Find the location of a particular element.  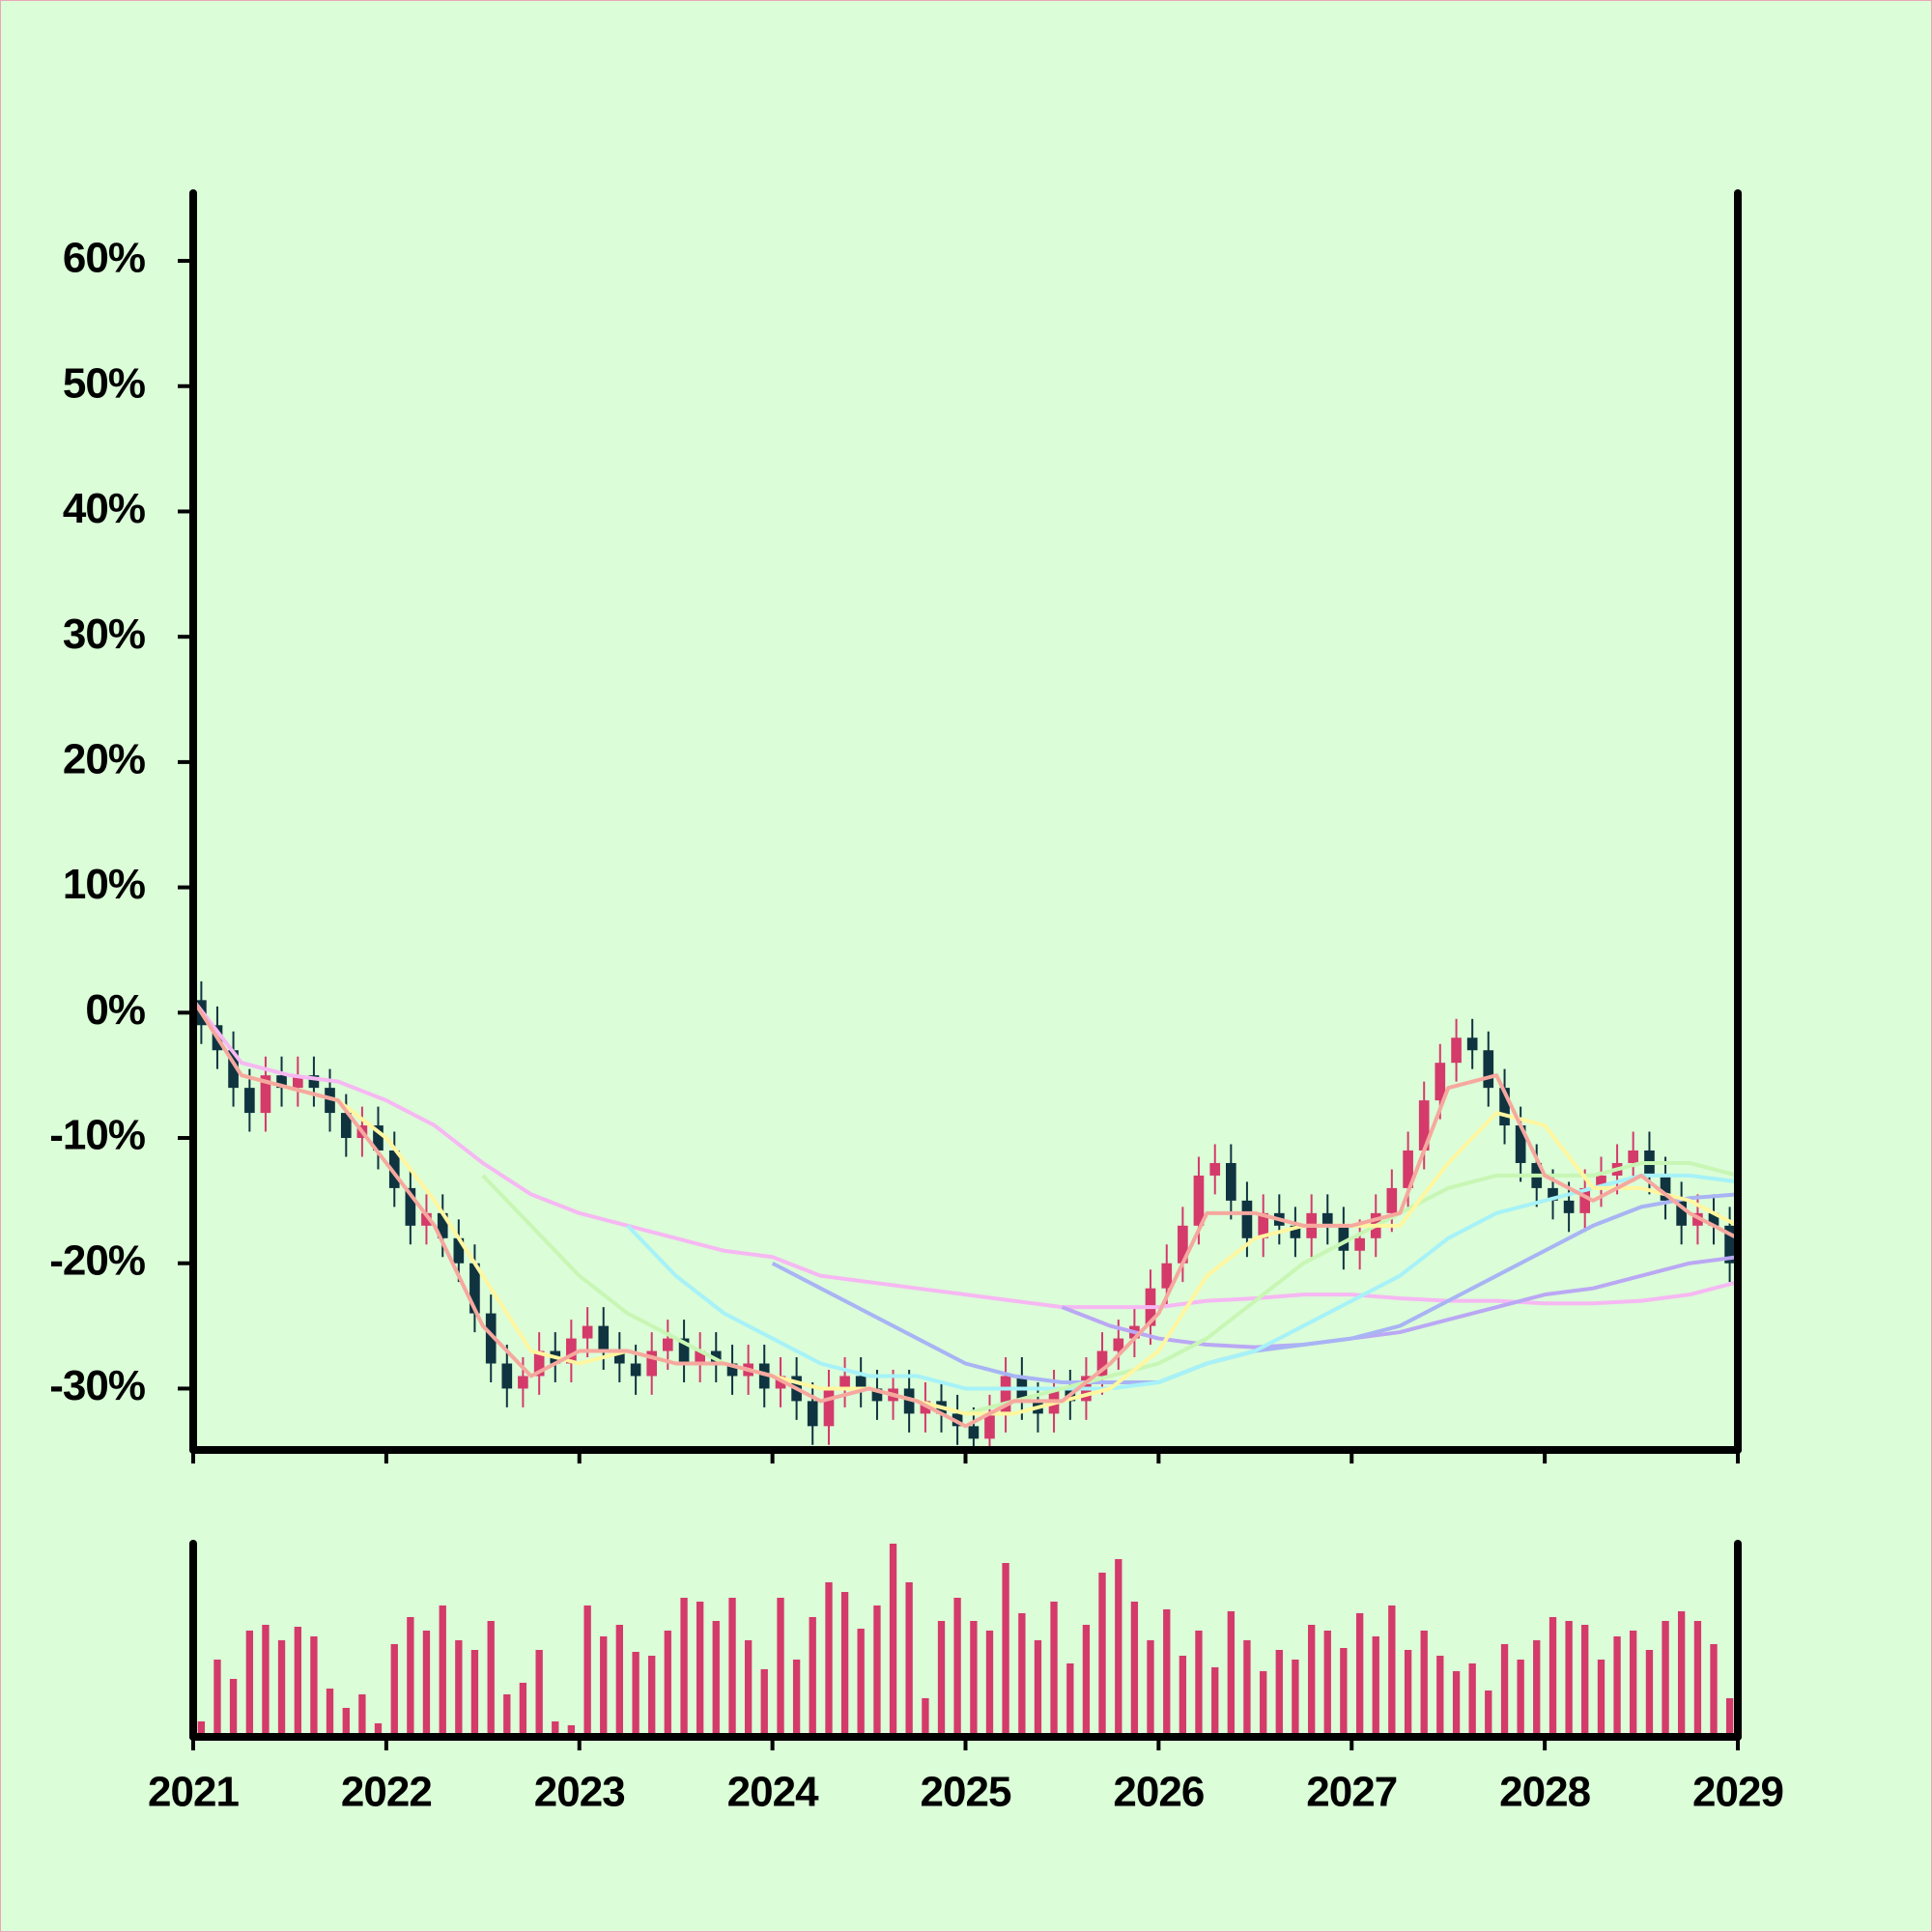

x-tick-label: 2021 is located at coordinates (193, 1792).